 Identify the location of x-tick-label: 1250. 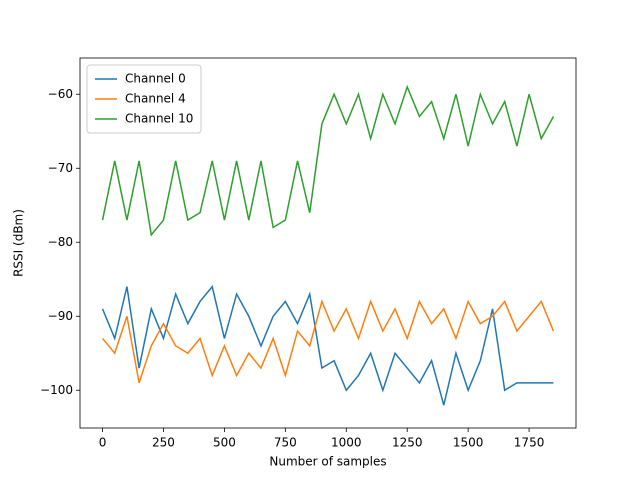
(407, 443).